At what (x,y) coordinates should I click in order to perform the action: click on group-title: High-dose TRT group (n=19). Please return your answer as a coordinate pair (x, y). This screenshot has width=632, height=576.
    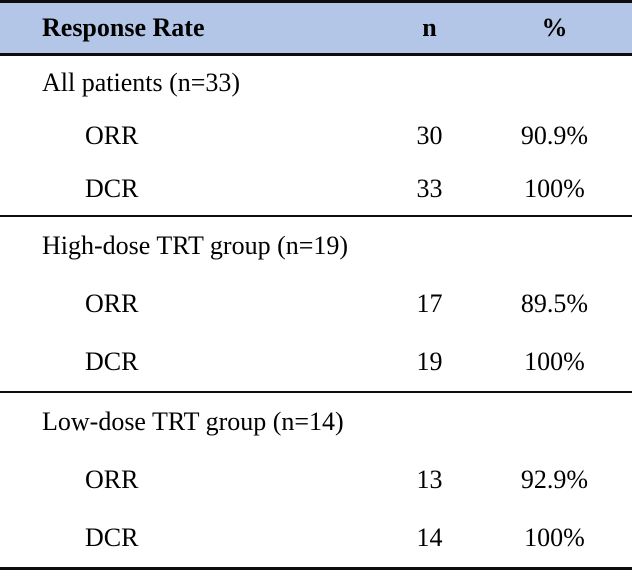
    Looking at the image, I should click on (195, 245).